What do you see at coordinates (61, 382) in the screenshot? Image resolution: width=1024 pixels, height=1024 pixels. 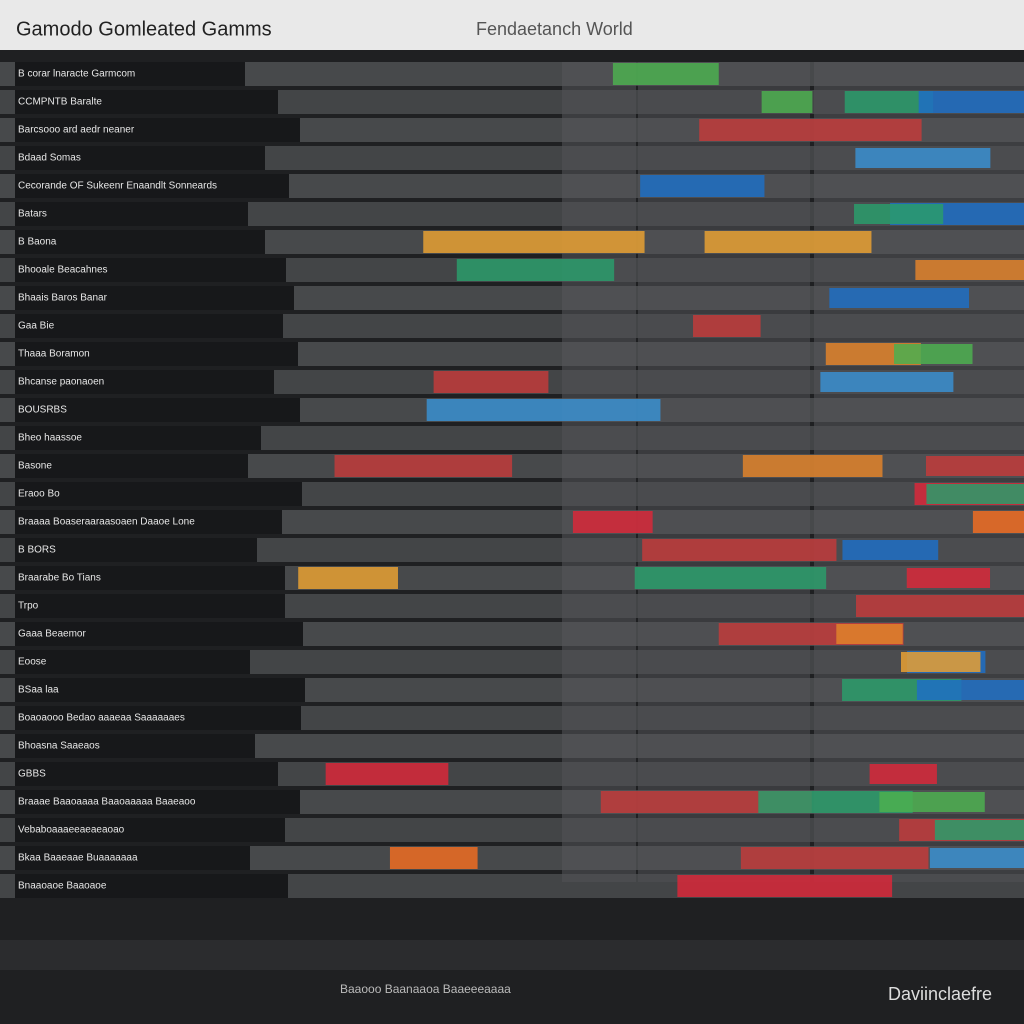 I see `row-label: Bhcanse paonaoen` at bounding box center [61, 382].